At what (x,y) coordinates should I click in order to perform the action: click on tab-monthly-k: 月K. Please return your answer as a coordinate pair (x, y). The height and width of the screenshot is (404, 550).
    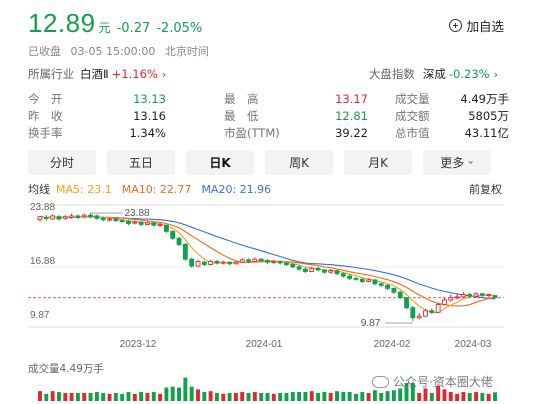
    Looking at the image, I should click on (378, 162).